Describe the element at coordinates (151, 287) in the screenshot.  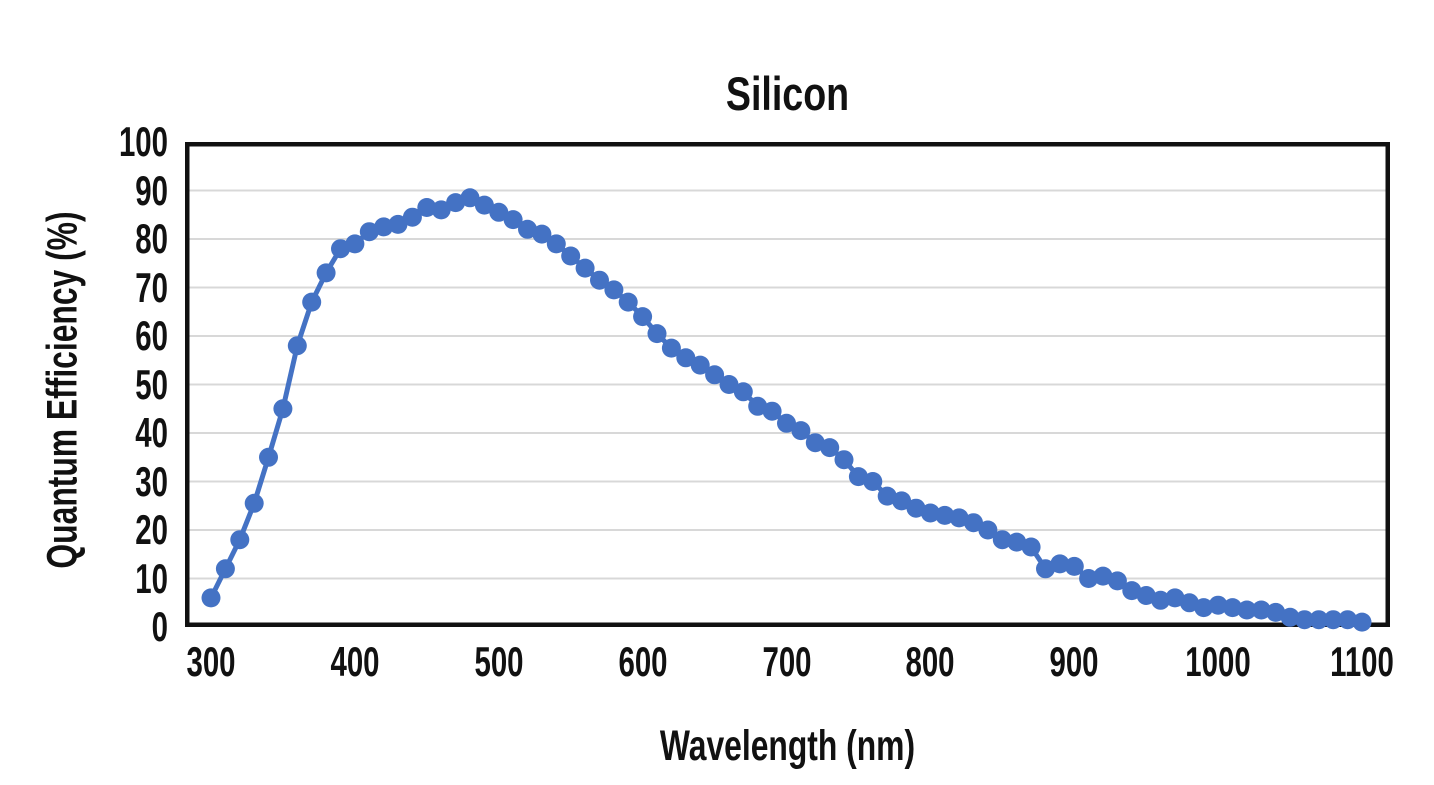
I see `y-tick-label: 70` at that location.